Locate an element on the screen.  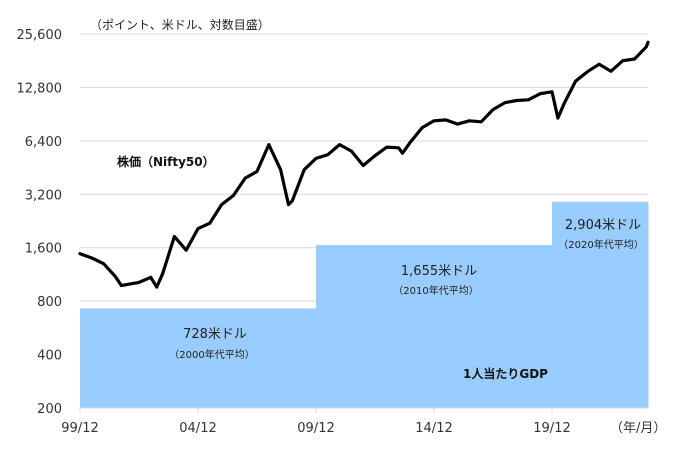
x-tick-label: 19/12 is located at coordinates (551, 428).